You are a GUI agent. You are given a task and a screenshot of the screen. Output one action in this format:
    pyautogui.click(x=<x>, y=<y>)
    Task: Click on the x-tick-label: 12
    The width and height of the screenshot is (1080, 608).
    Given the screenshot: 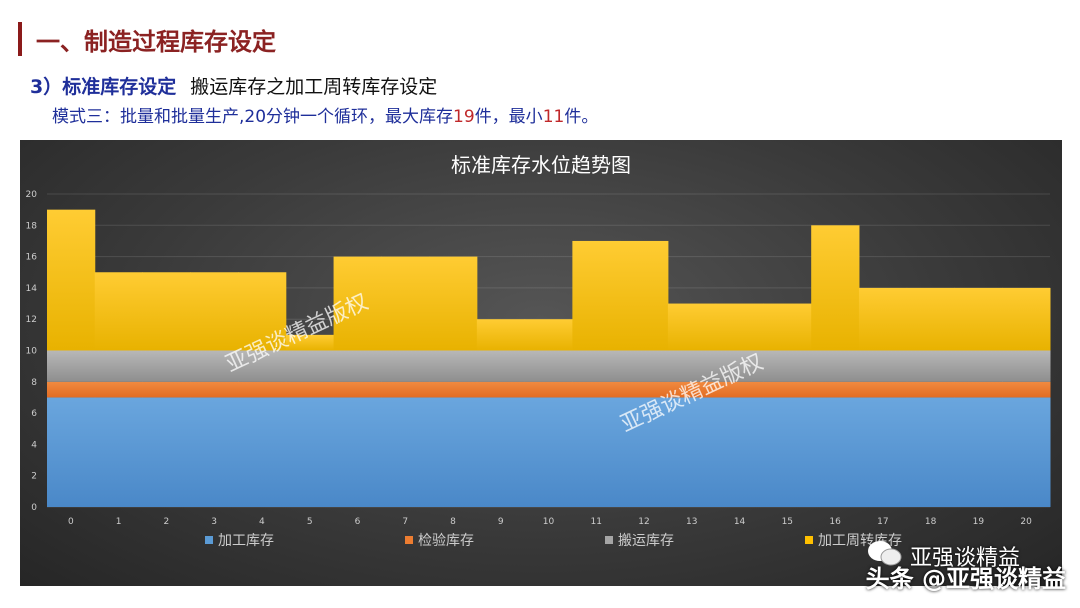 What is the action you would take?
    pyautogui.click(x=643, y=522)
    